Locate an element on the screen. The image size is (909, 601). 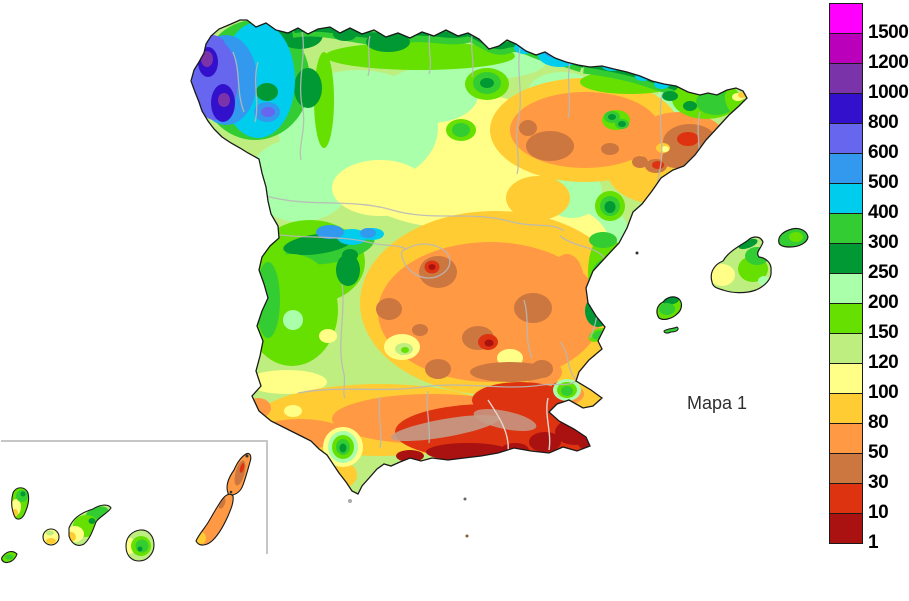
inset-border is located at coordinates (134, 497).